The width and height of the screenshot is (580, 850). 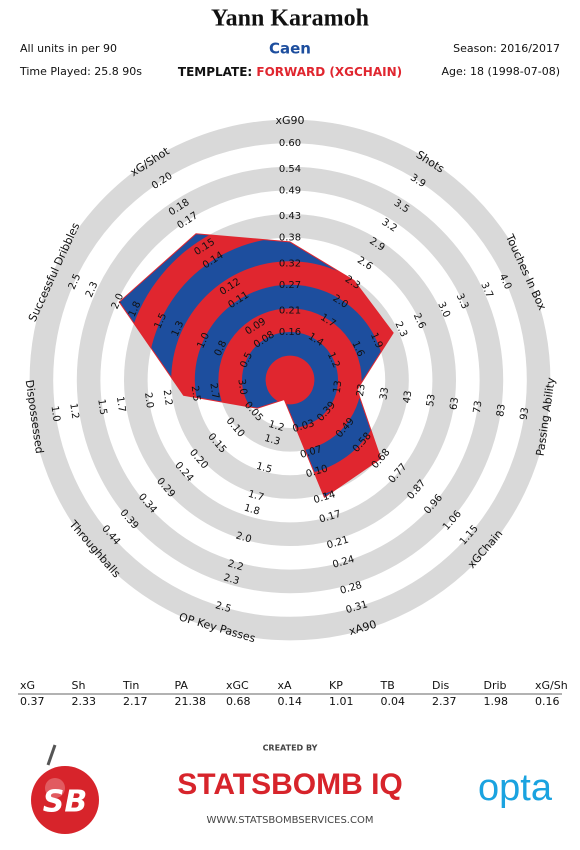 I want to click on axis-name: xG90, so click(x=289, y=120).